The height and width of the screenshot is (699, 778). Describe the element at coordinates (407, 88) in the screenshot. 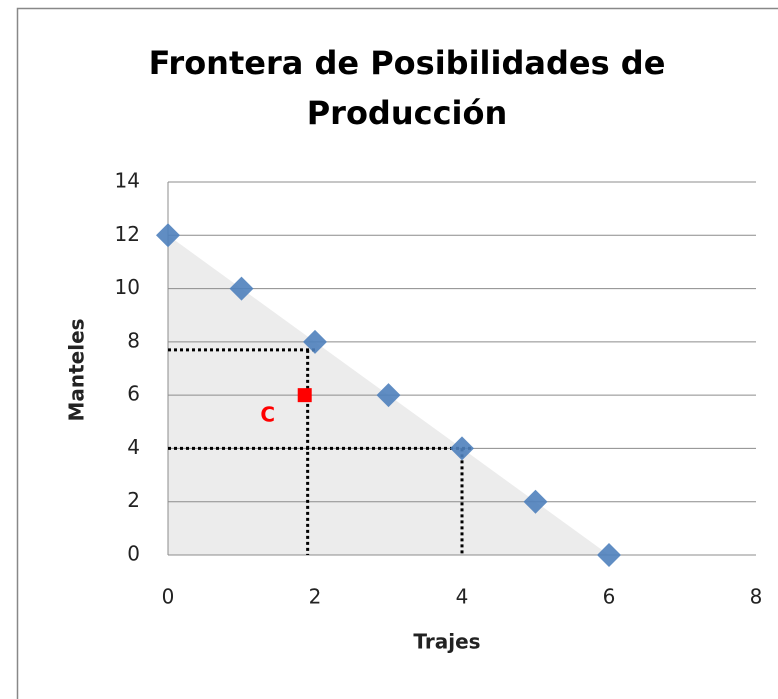

I see `chart-title: Frontera de Posibilidades de Producción` at that location.